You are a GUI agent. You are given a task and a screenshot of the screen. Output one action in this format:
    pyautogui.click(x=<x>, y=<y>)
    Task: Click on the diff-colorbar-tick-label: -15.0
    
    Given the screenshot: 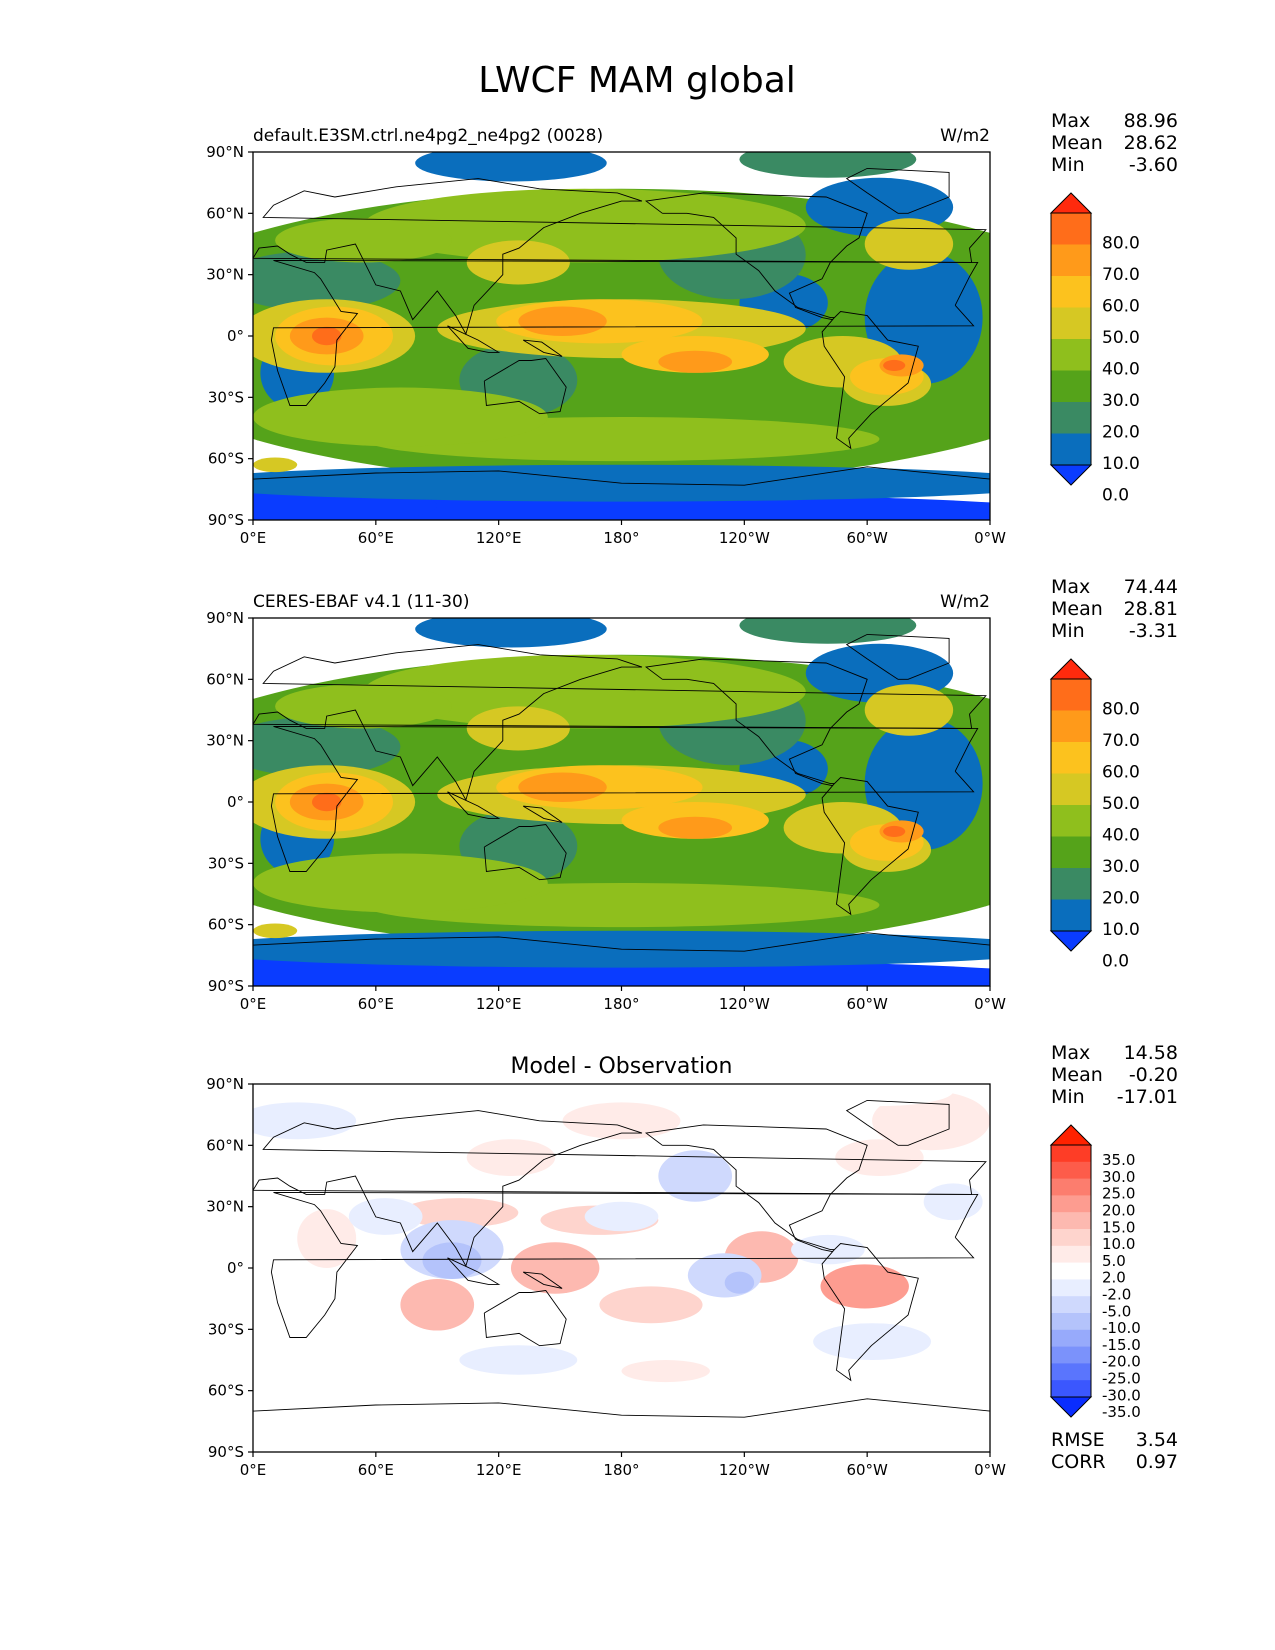 What is the action you would take?
    pyautogui.click(x=1121, y=1345)
    